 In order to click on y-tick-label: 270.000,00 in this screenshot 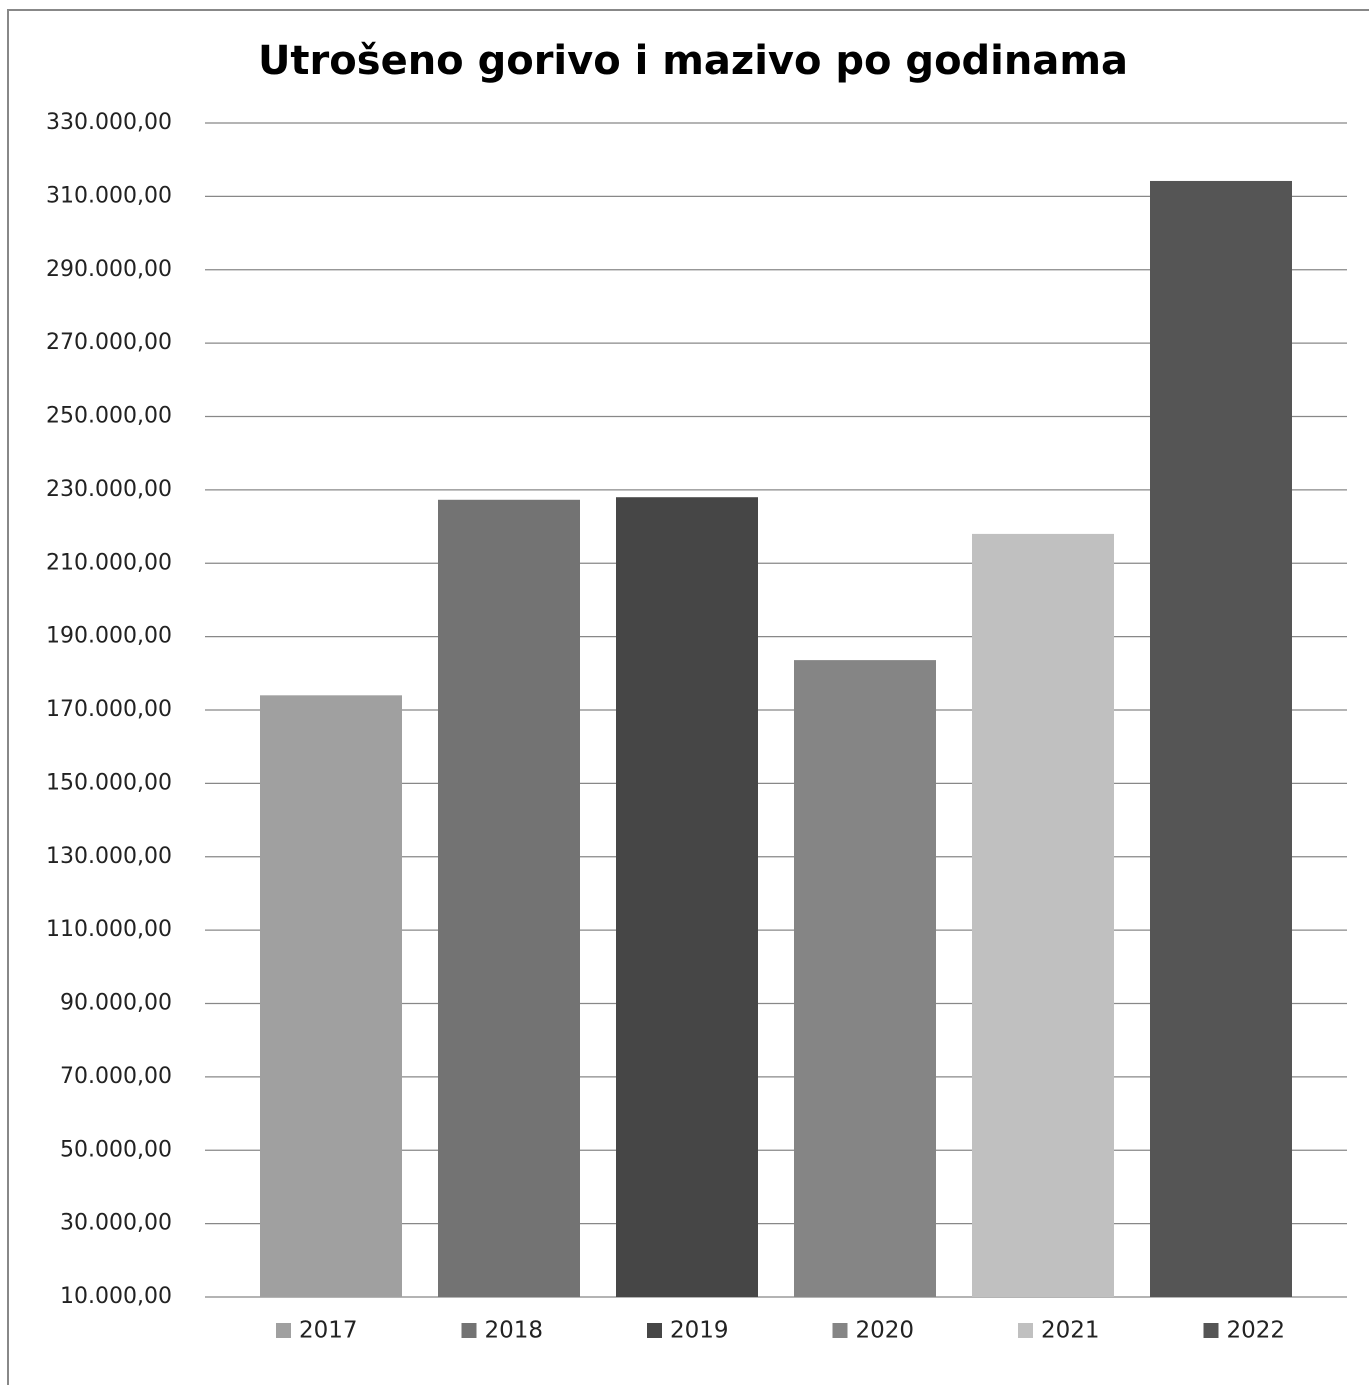, I will do `click(109, 342)`.